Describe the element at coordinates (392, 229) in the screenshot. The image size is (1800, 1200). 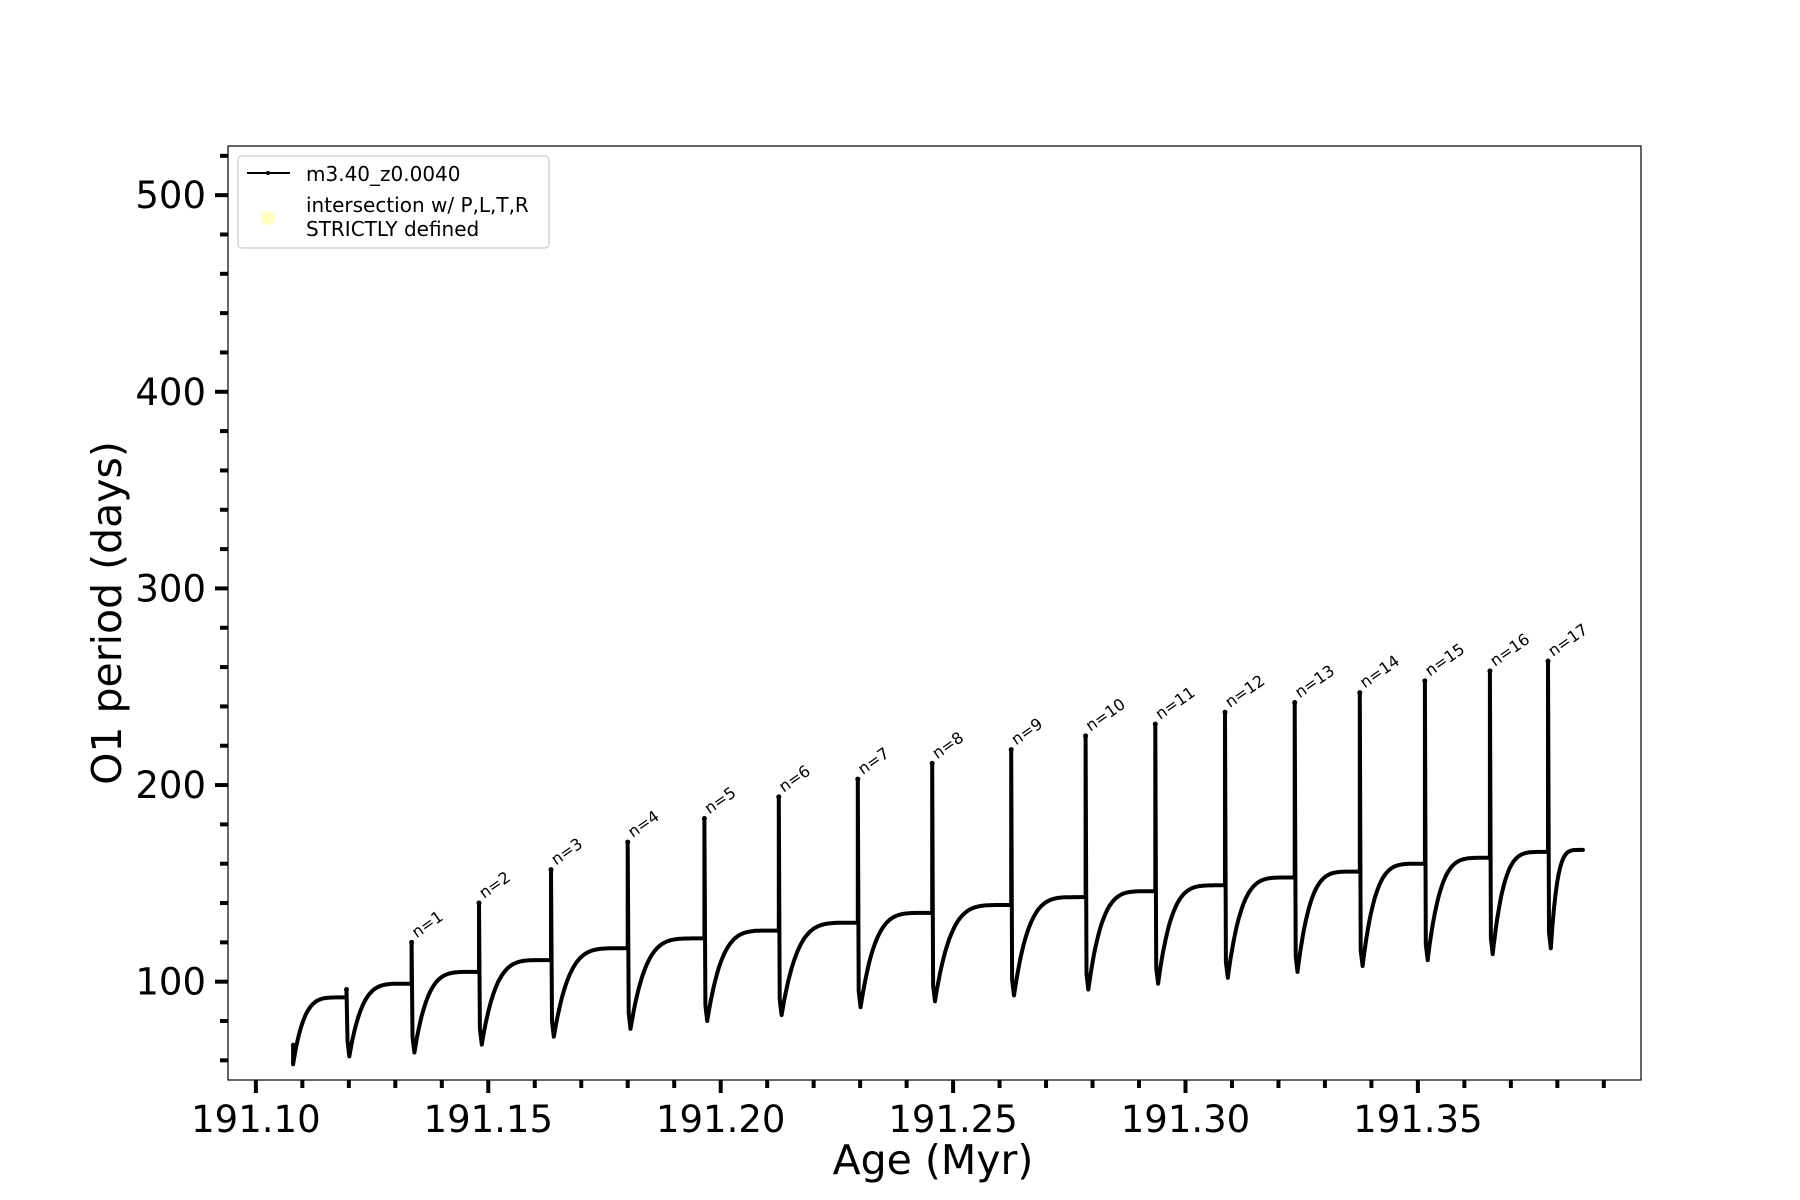
I see `legend-label-intersection-line2: STRICTLY defined` at that location.